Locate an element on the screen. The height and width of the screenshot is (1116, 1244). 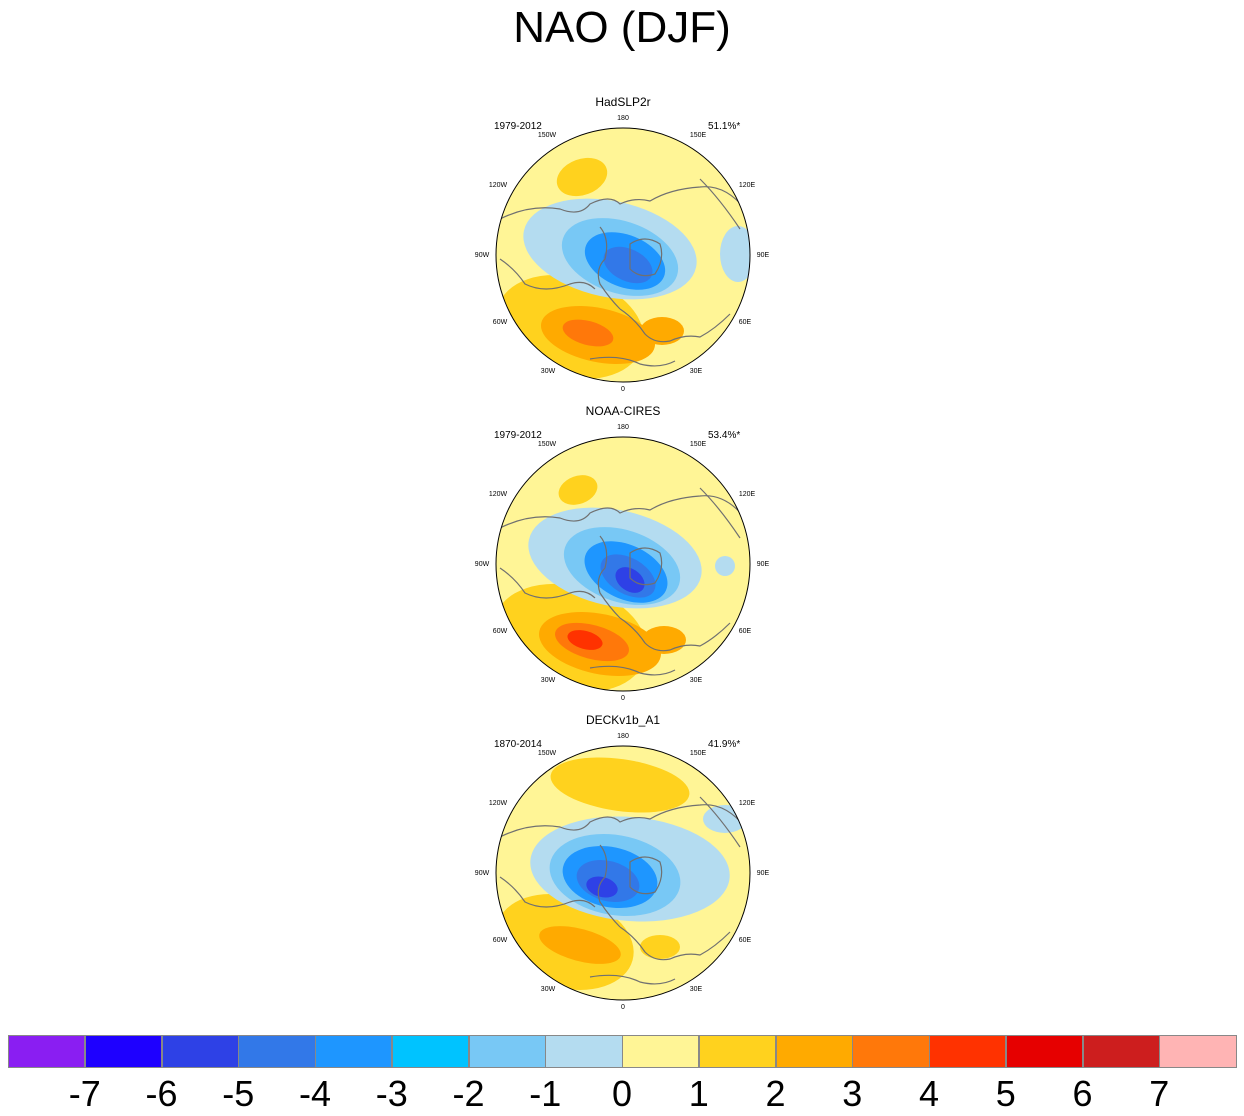
colorbar-tick-label: -1 is located at coordinates (545, 1093).